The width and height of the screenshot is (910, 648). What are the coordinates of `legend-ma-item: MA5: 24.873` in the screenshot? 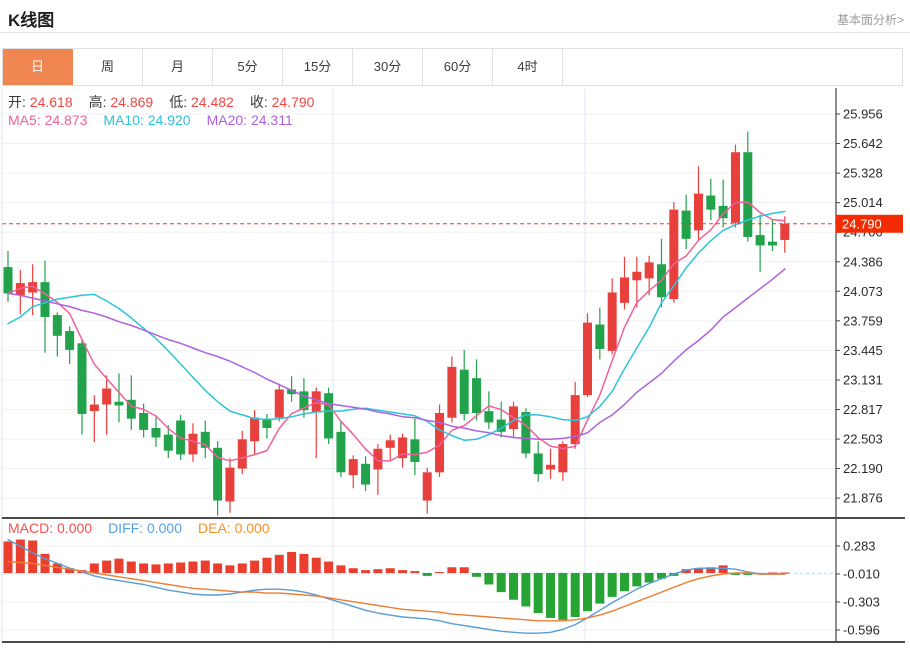 It's located at (47, 120).